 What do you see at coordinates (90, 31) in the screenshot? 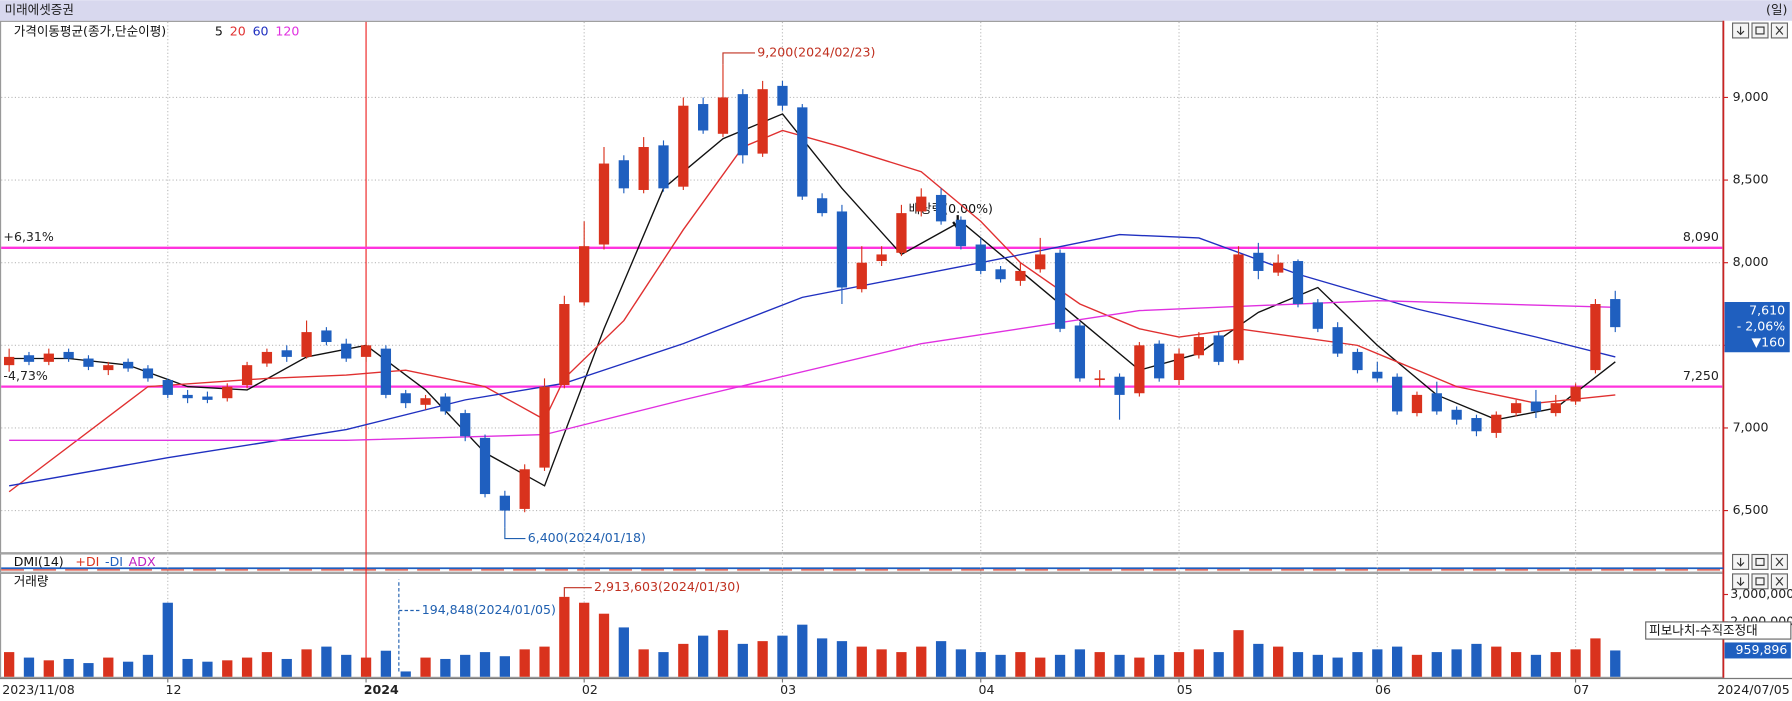
I see `ma-title: 가격이동평균(종가,단순이평)` at bounding box center [90, 31].